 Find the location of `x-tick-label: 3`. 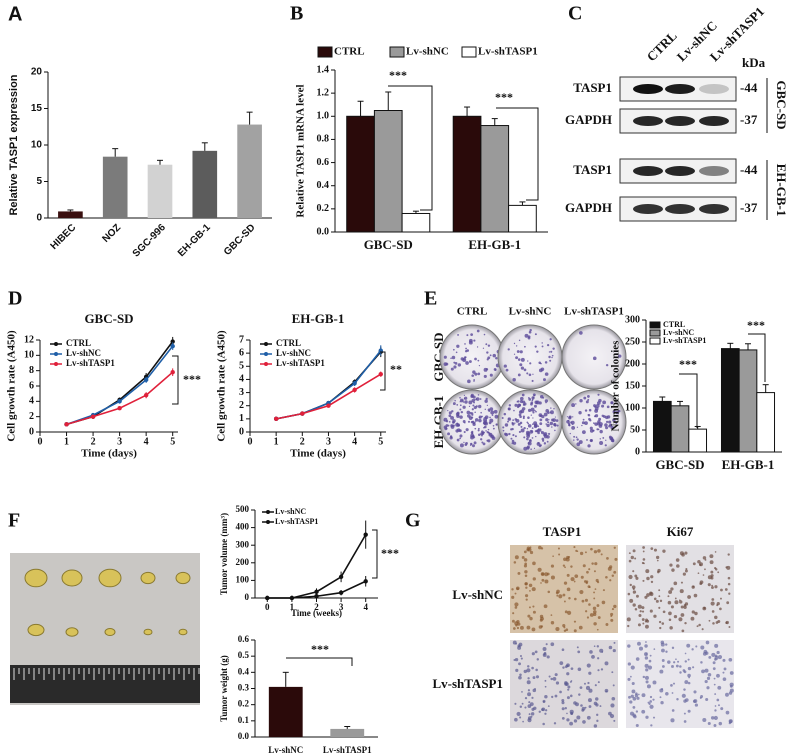

x-tick-label: 3 is located at coordinates (341, 607).